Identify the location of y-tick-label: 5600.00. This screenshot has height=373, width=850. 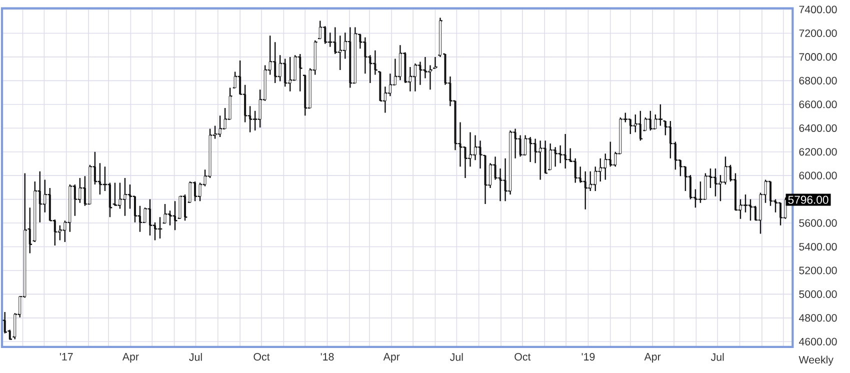
(818, 223).